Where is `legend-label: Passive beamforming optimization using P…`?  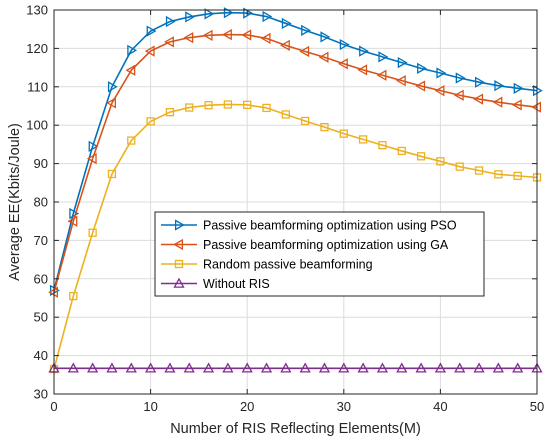
legend-label: Passive beamforming optimization using P… is located at coordinates (330, 226).